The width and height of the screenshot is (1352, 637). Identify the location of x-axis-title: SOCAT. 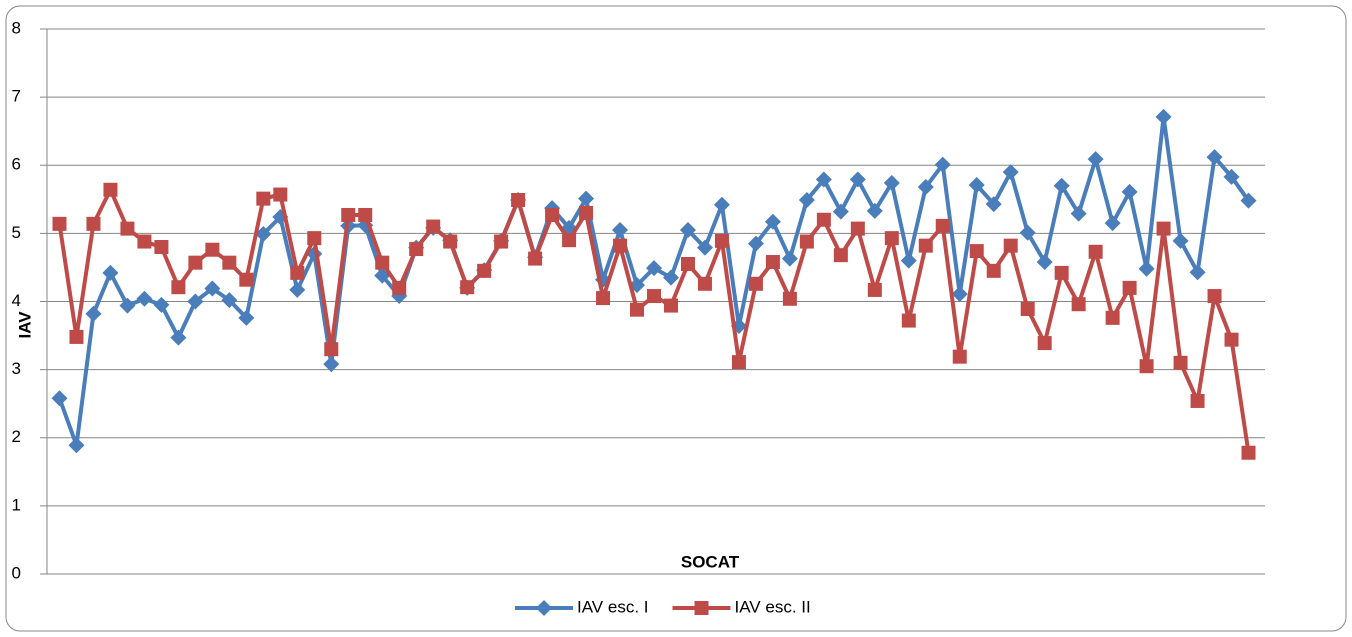
(710, 561).